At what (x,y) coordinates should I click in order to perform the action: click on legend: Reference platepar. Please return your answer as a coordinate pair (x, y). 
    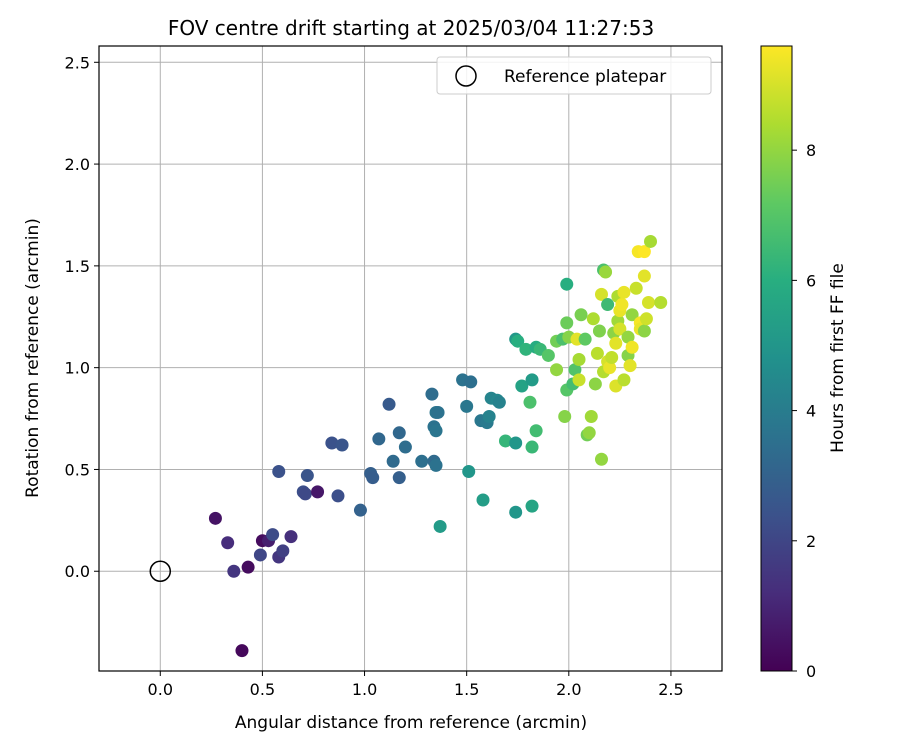
    Looking at the image, I should click on (574, 75).